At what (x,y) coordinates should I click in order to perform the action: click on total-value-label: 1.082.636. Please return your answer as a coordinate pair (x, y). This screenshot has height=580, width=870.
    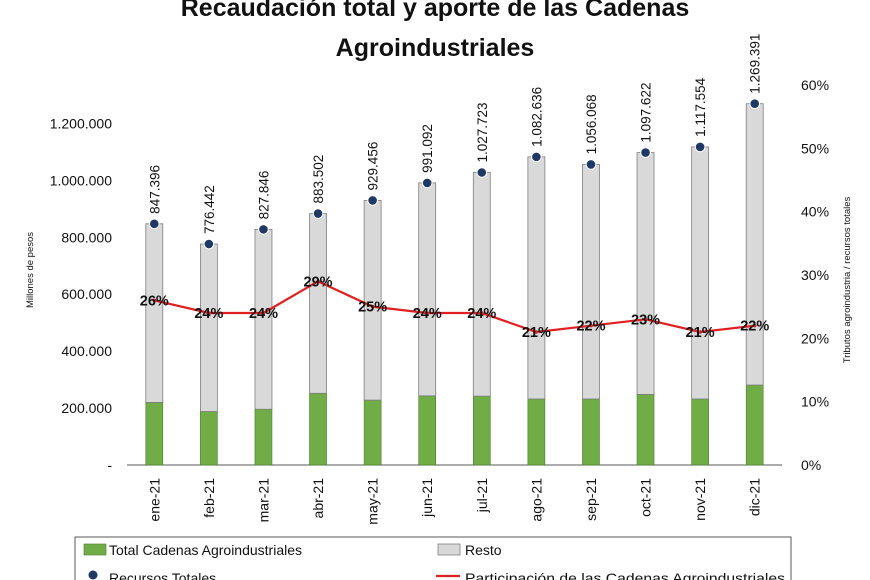
    Looking at the image, I should click on (536, 117).